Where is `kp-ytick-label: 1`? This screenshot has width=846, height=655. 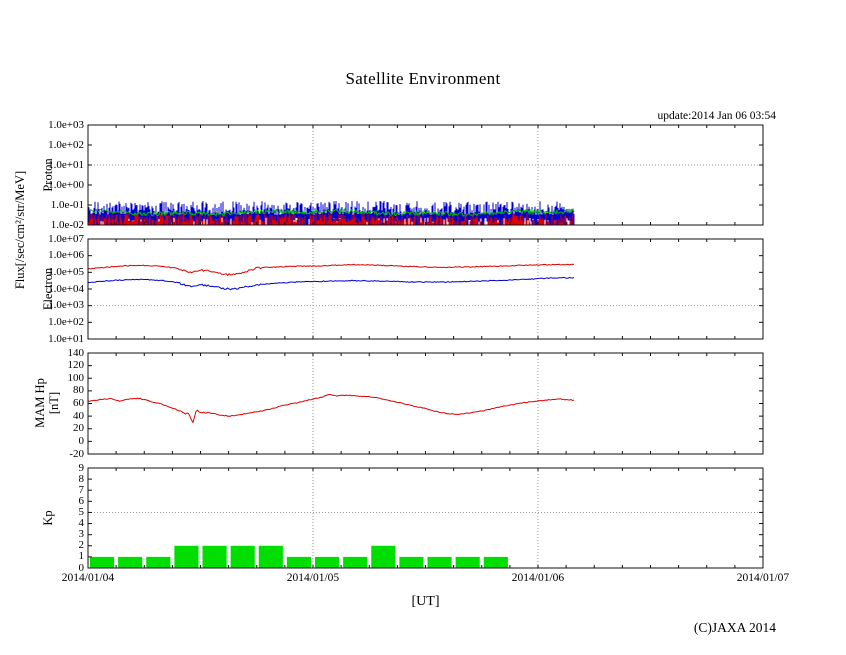 kp-ytick-label: 1 is located at coordinates (81, 556).